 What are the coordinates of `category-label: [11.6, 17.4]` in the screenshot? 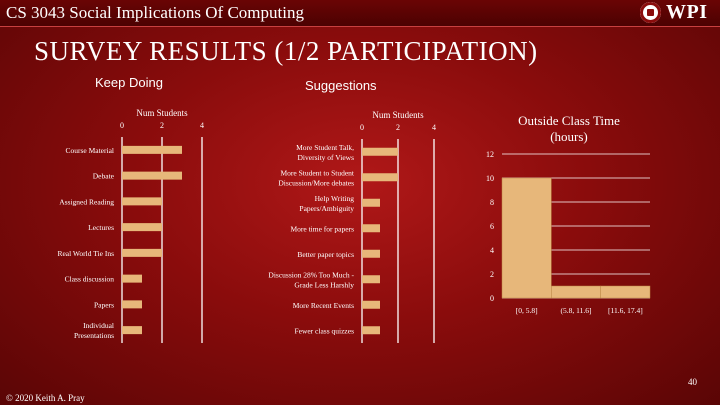 It's located at (625, 310).